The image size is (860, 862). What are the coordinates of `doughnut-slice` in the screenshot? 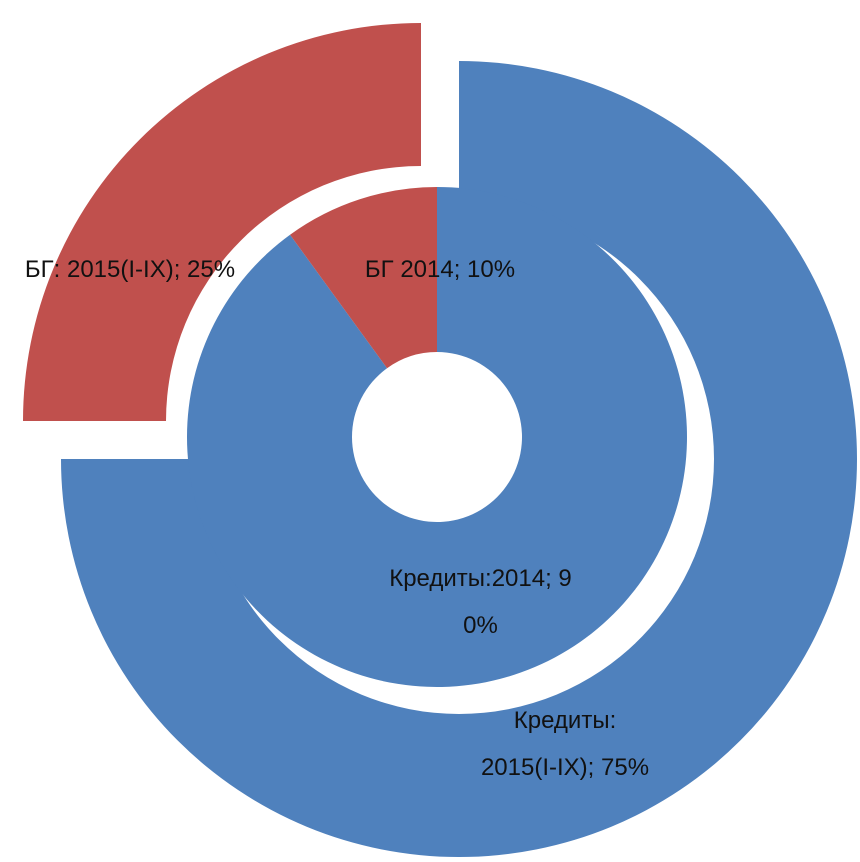 It's located at (363, 278).